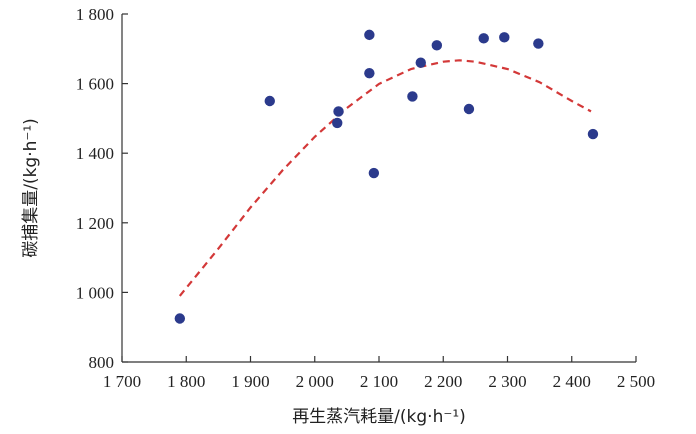 The width and height of the screenshot is (696, 434). Describe the element at coordinates (95, 223) in the screenshot. I see `y-tick-label: 1 200` at that location.